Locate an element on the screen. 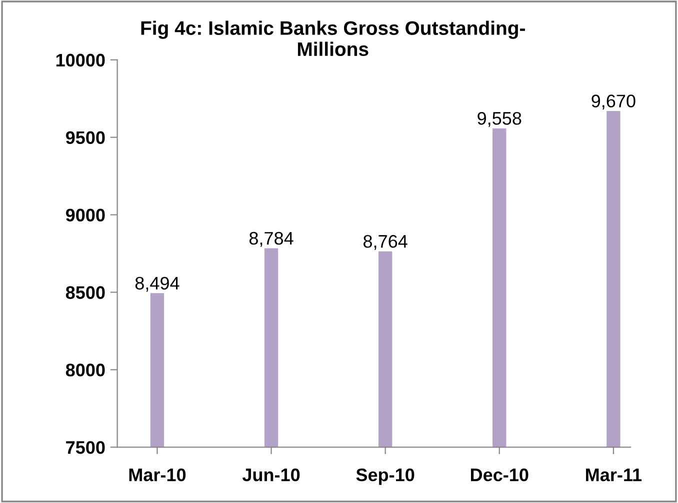 The width and height of the screenshot is (678, 503). data-label: 8,784 is located at coordinates (271, 239).